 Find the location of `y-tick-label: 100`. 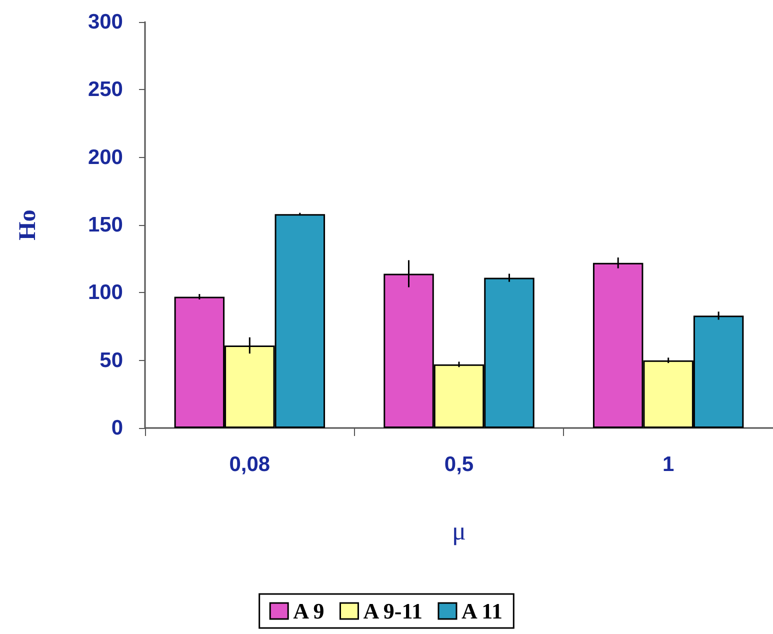

y-tick-label: 100 is located at coordinates (105, 292).